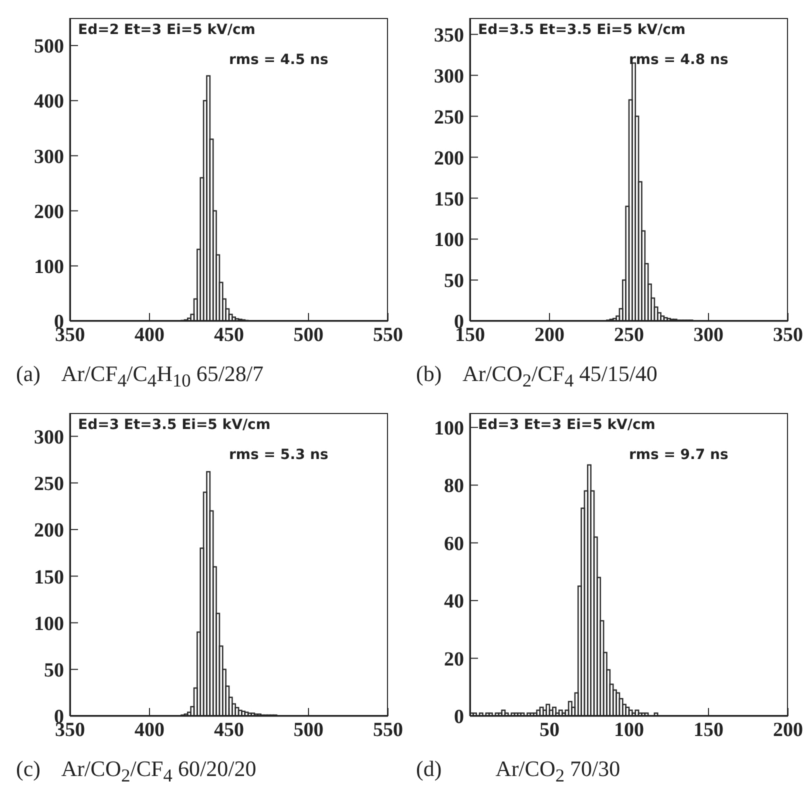  Describe the element at coordinates (550, 730) in the screenshot. I see `x-tick-label: 50` at that location.